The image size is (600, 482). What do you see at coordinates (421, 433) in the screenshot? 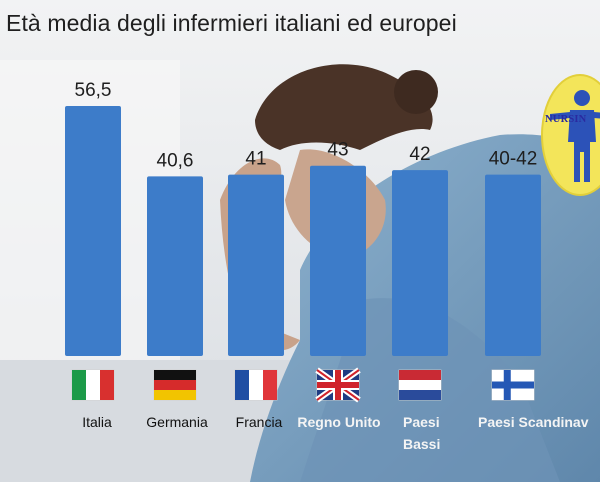
I see `category-label: Paesi Bassi` at bounding box center [421, 433].